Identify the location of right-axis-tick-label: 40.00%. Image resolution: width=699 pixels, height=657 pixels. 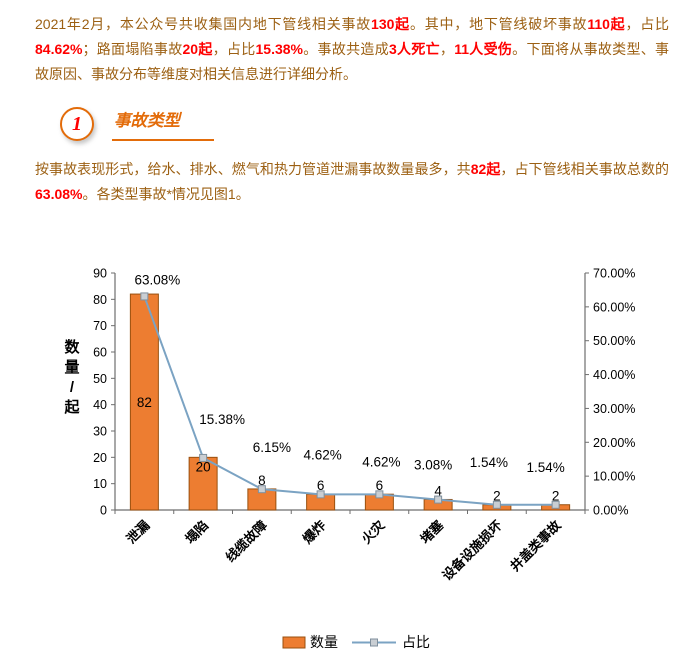
(614, 375).